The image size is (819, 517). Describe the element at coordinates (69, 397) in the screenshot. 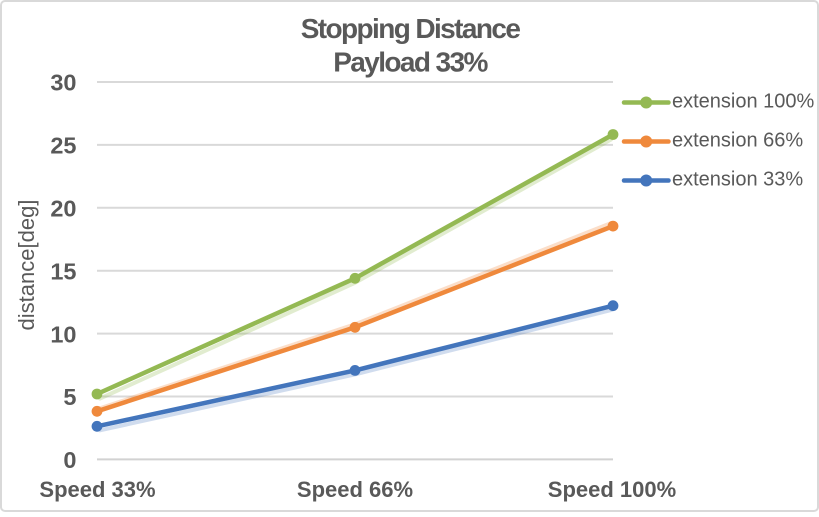

I see `svg-text: 5` at that location.